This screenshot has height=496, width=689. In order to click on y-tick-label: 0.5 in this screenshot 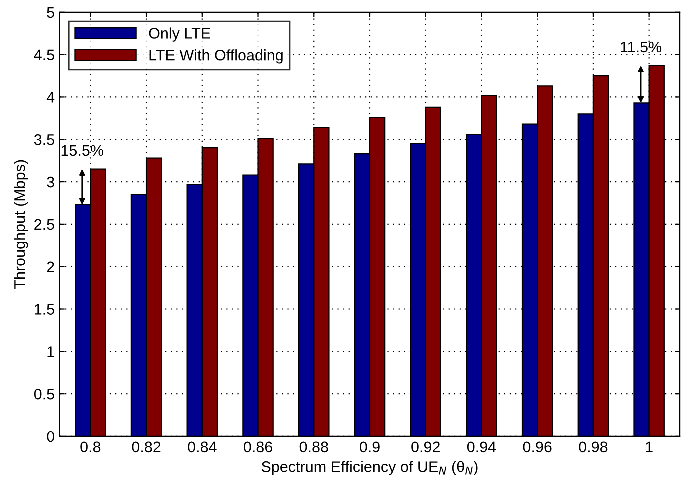, I will do `click(44, 394)`.